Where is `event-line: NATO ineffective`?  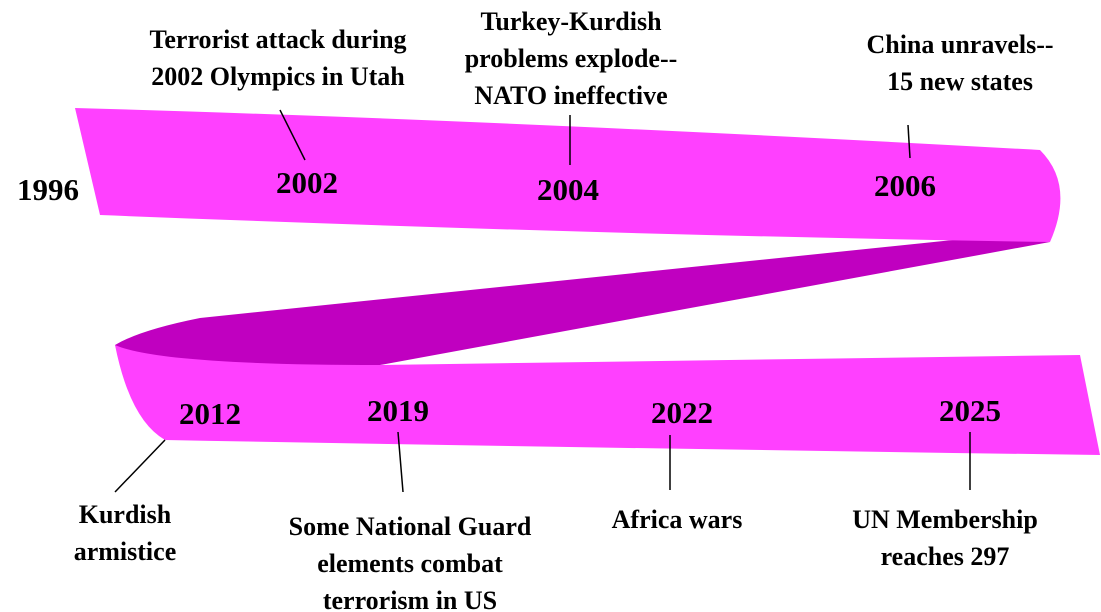
event-line: NATO ineffective is located at coordinates (570, 95).